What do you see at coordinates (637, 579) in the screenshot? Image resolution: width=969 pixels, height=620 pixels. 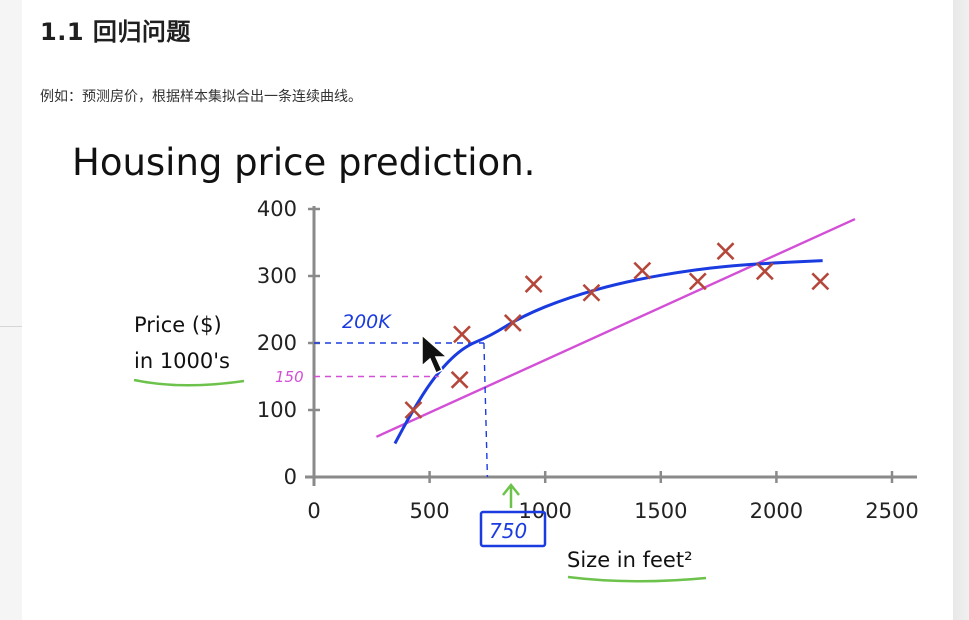 I see `x-label-green-underline` at bounding box center [637, 579].